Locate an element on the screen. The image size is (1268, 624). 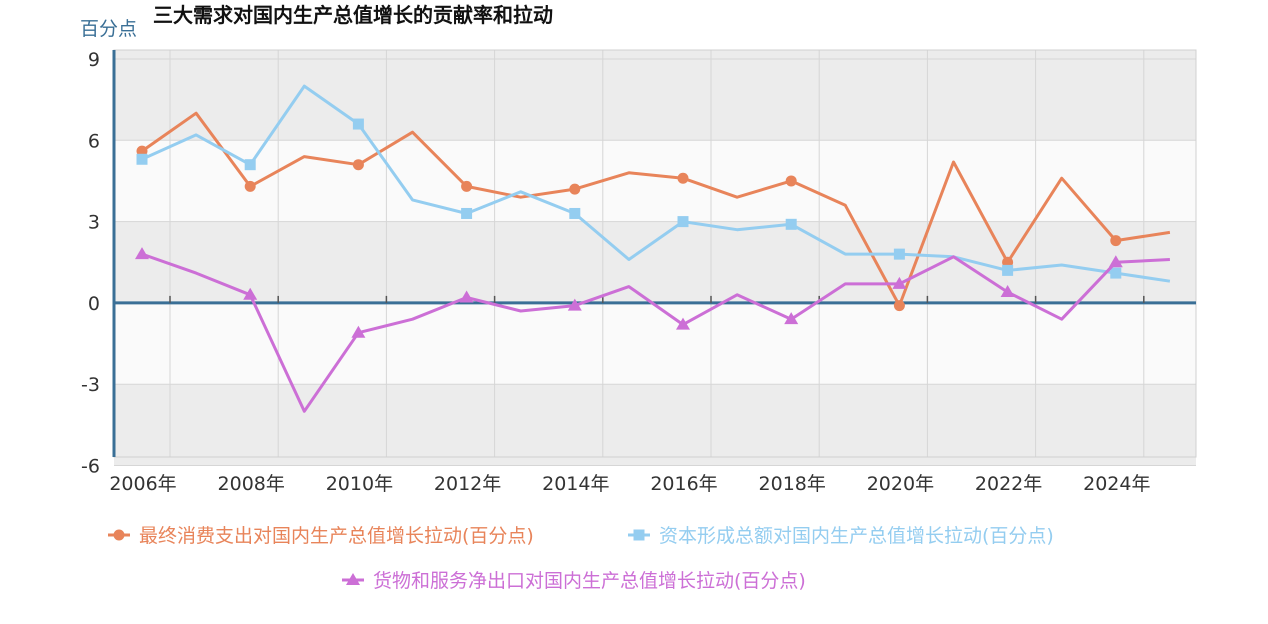
x-tick-label: 2010年 is located at coordinates (359, 484).